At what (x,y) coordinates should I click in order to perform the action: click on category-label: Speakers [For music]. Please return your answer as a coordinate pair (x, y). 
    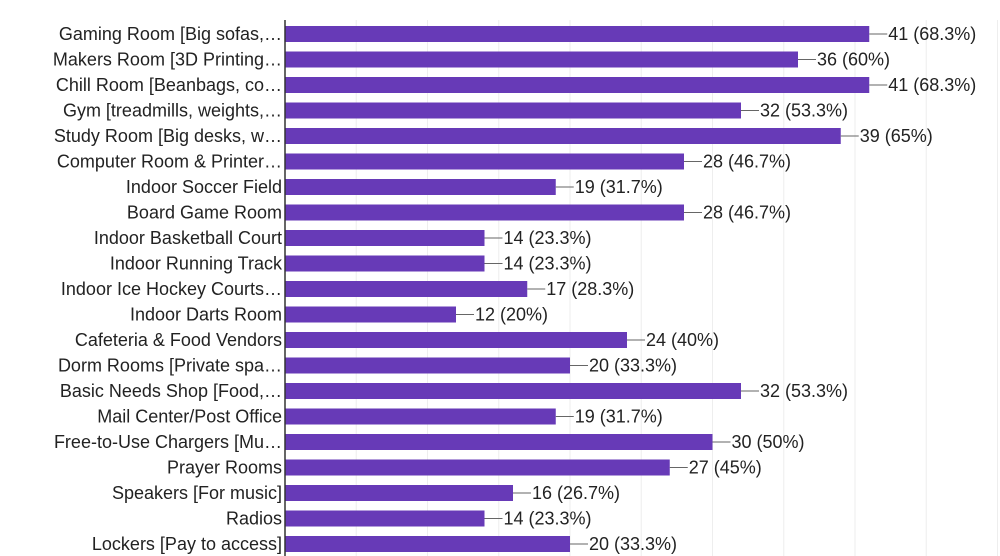
    Looking at the image, I should click on (197, 493).